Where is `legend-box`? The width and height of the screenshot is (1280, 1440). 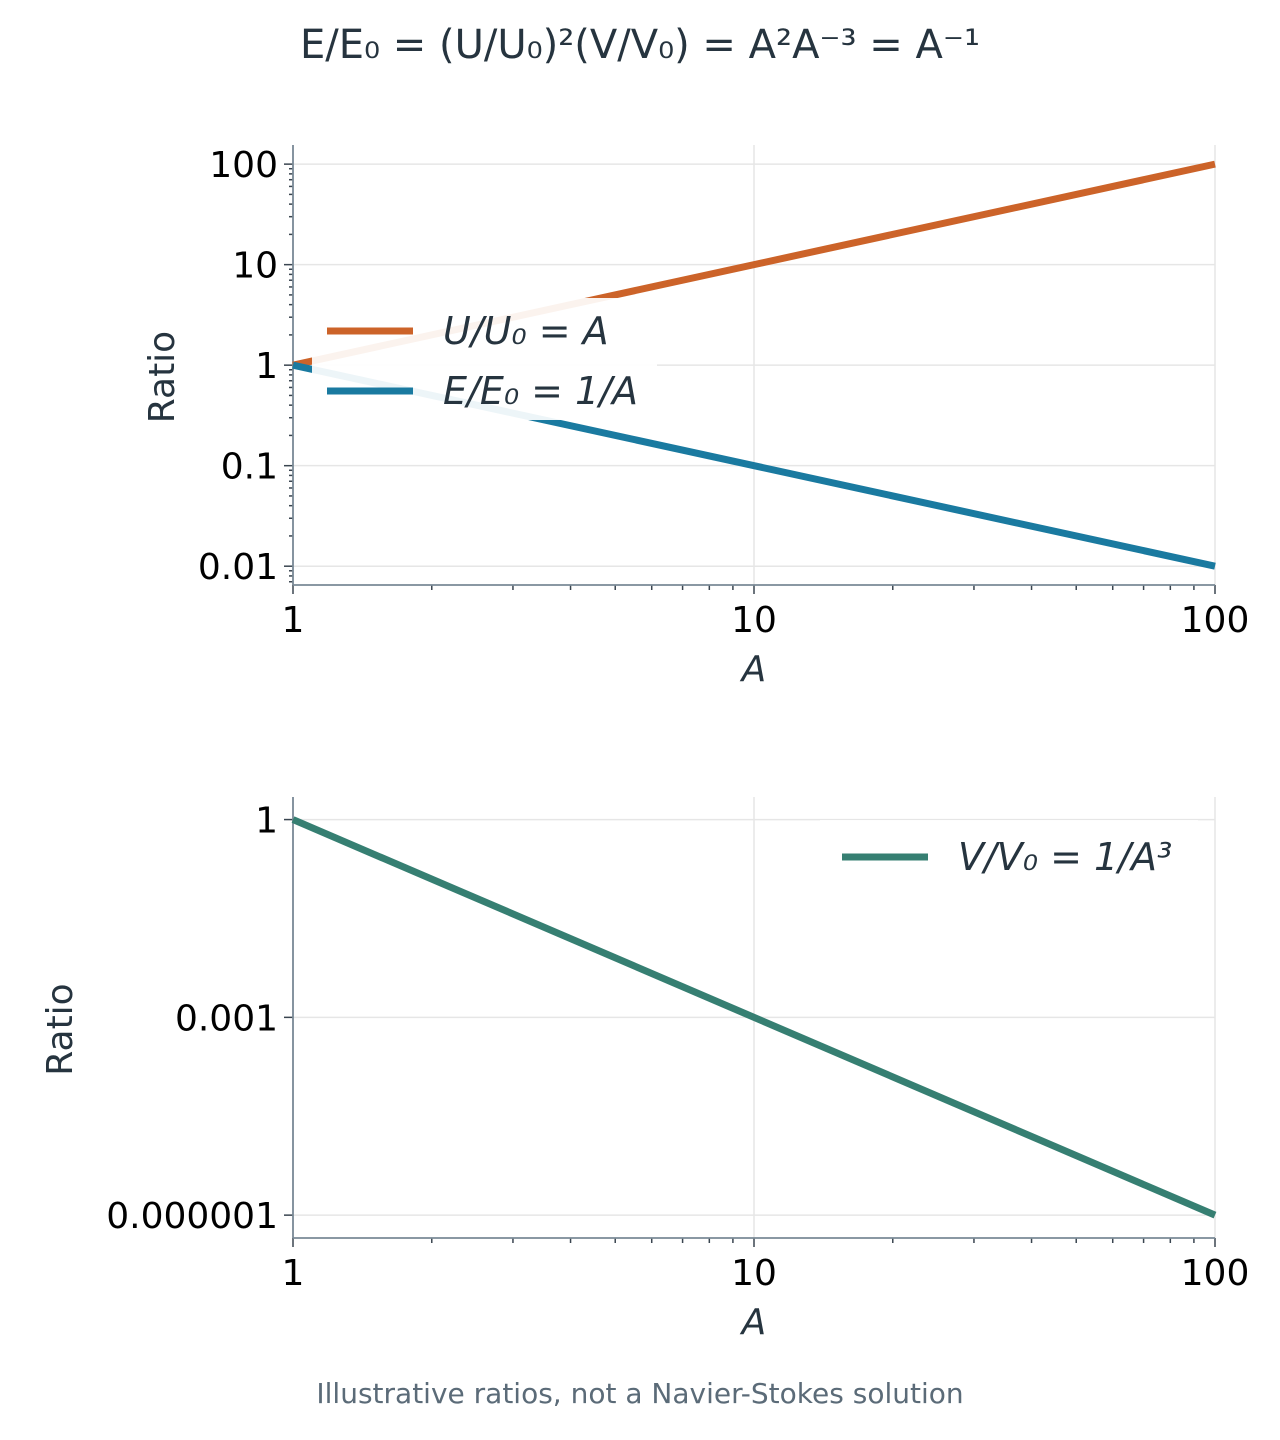 legend-box is located at coordinates (484, 359).